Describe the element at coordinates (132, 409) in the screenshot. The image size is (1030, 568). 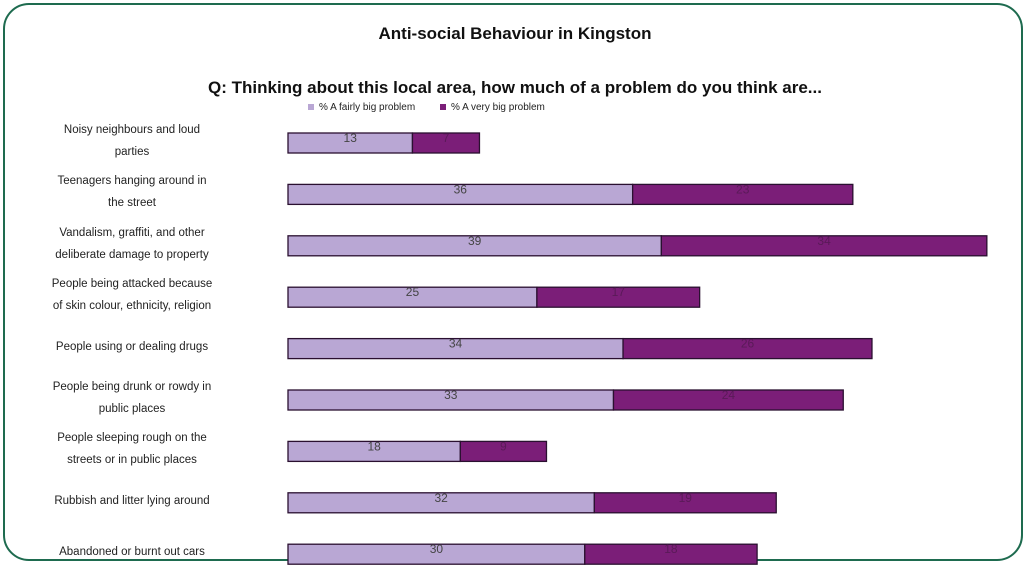
I see `category-label-line: public places` at that location.